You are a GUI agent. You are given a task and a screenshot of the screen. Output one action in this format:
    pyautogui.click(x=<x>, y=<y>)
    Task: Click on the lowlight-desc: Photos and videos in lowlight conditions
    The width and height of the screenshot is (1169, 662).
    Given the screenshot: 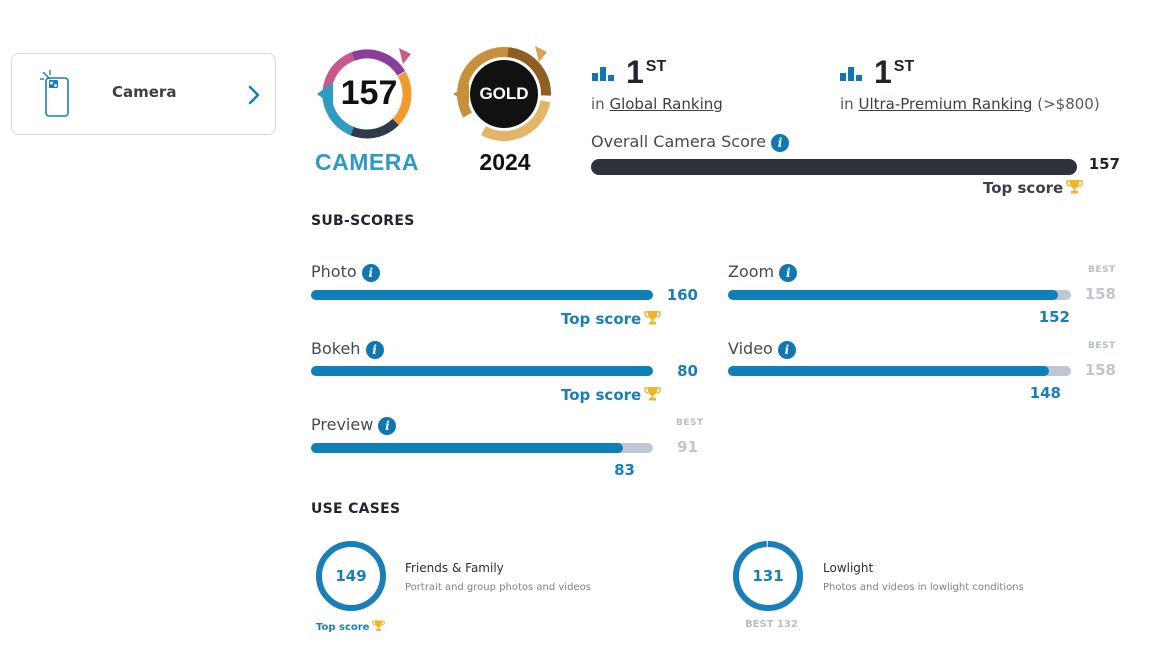 What is the action you would take?
    pyautogui.click(x=923, y=587)
    